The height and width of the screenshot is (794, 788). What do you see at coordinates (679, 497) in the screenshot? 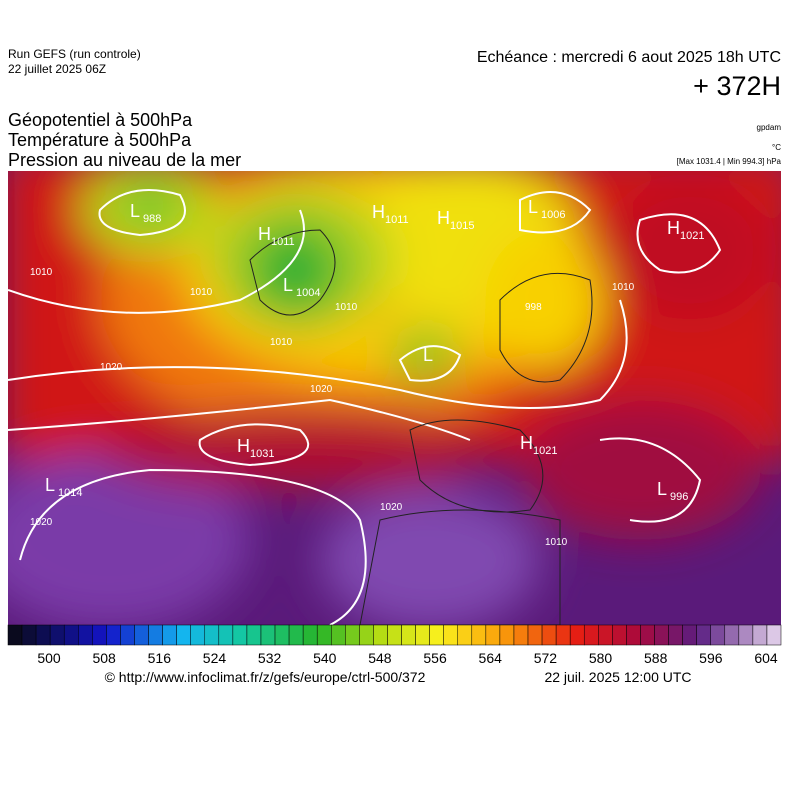
I see `center-value: 996` at bounding box center [679, 497].